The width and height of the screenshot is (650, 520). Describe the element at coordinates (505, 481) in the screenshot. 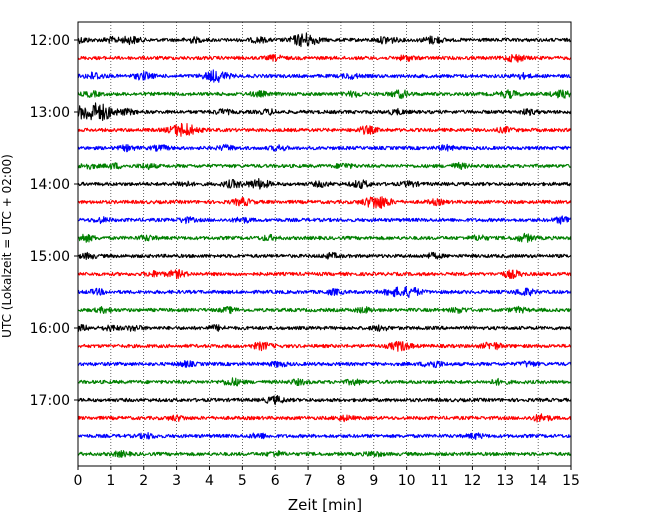

I see `x-tick-label: 13` at that location.